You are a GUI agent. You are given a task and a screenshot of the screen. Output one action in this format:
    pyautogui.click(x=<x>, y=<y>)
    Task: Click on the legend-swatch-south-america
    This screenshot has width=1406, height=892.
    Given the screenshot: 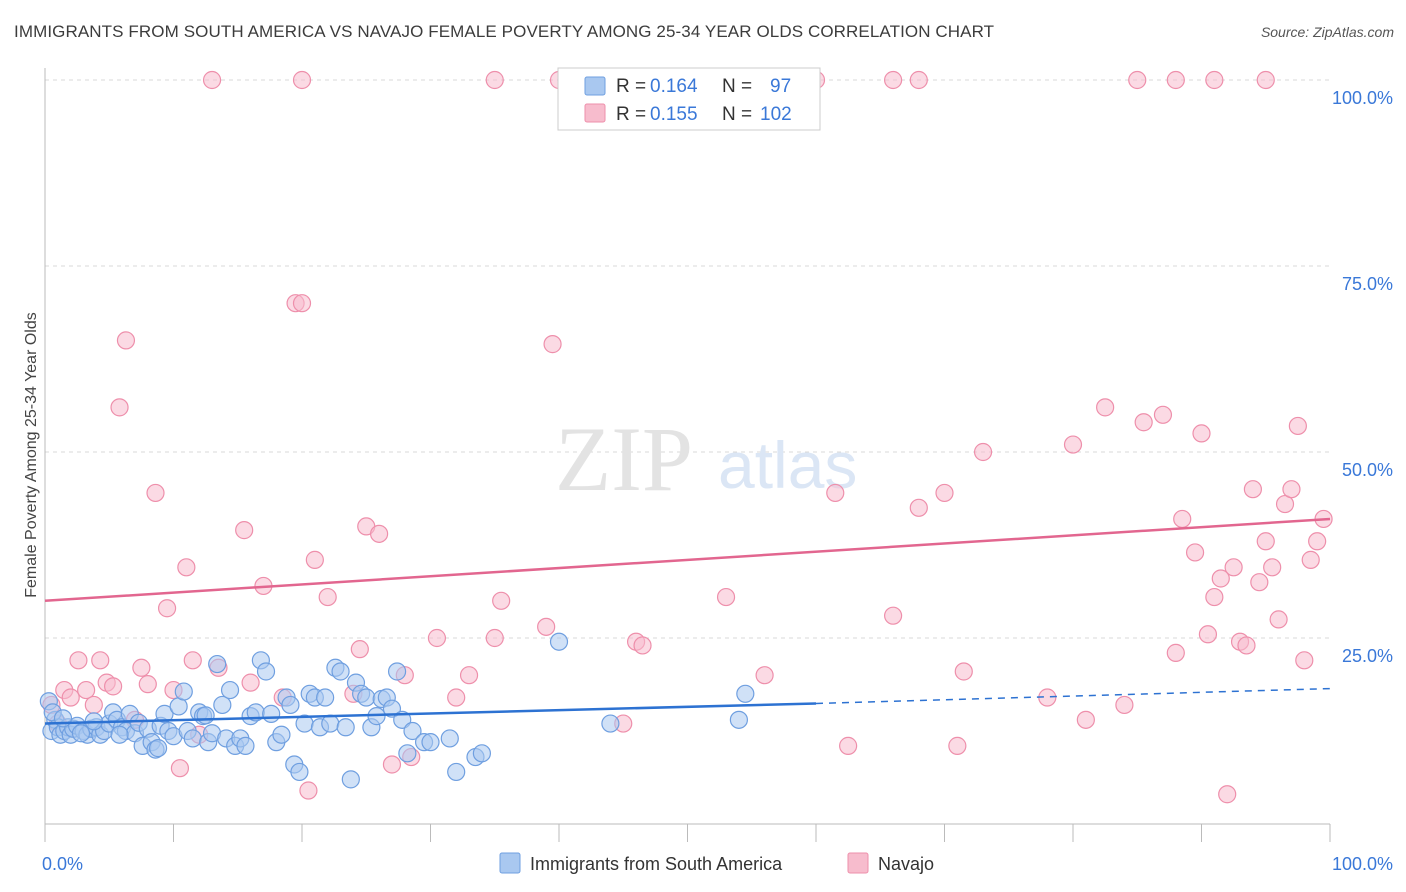 What is the action you would take?
    pyautogui.click(x=510, y=863)
    